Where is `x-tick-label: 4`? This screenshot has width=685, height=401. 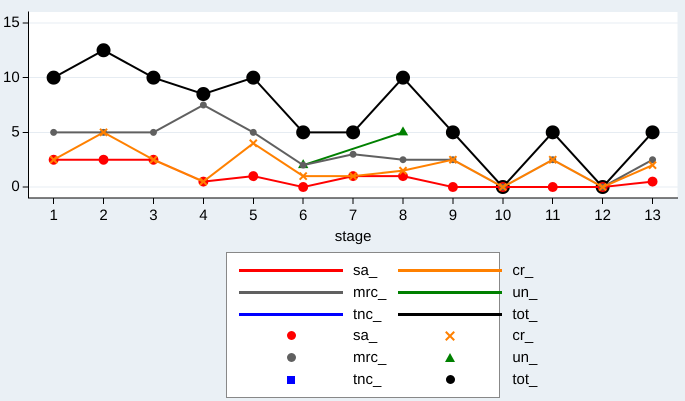 x-tick-label: 4 is located at coordinates (203, 215).